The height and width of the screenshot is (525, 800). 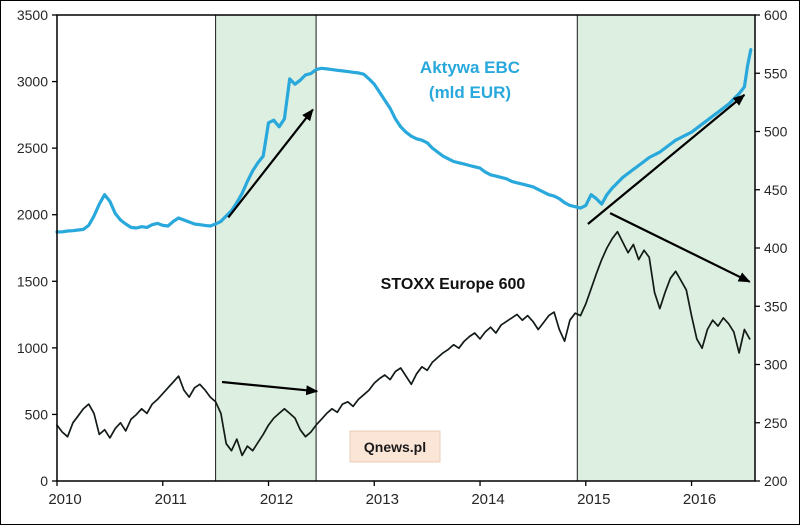 I want to click on x-axis-label: 2014, so click(x=487, y=499).